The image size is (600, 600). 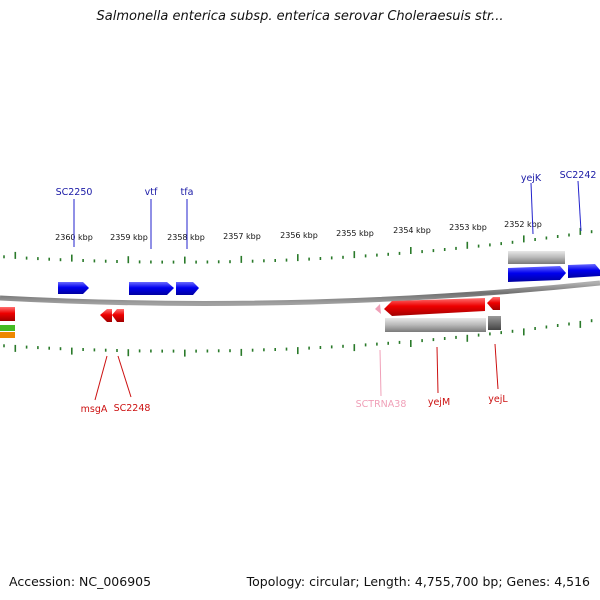 I want to click on kbp-label: 2354 kbp, so click(x=412, y=230).